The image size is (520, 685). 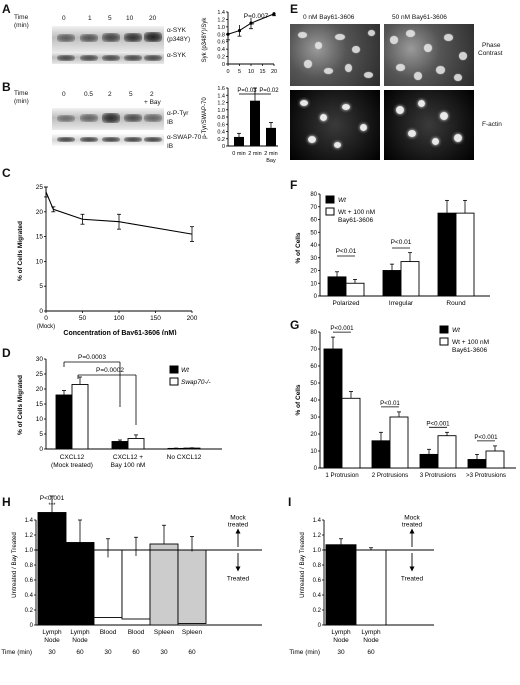 What do you see at coordinates (251, 72) in the screenshot?
I see `panel-a-x-tick-label: 10` at bounding box center [251, 72].